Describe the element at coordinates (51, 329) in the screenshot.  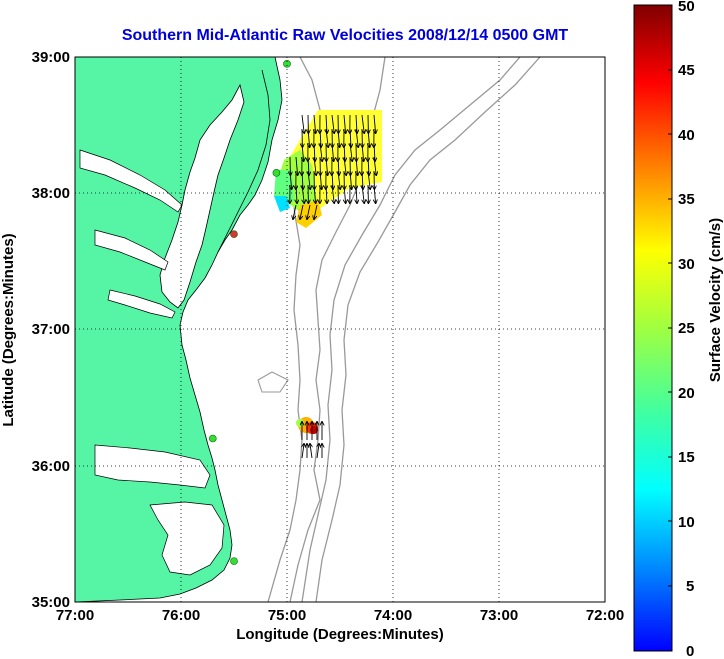
I see `y-tick-label: 37:00` at that location.